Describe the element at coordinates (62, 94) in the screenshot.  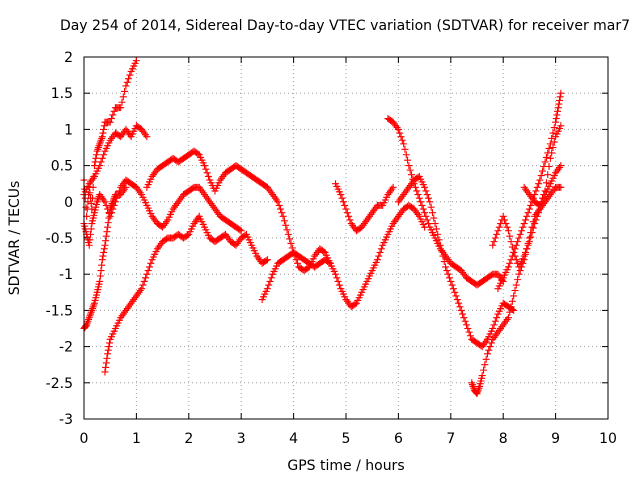
I see `y-tick-label: 1.5` at that location.